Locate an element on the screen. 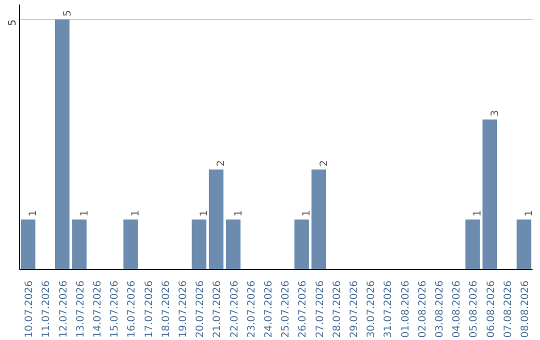  x-tick-label: 04.08.2026 is located at coordinates (457, 309).